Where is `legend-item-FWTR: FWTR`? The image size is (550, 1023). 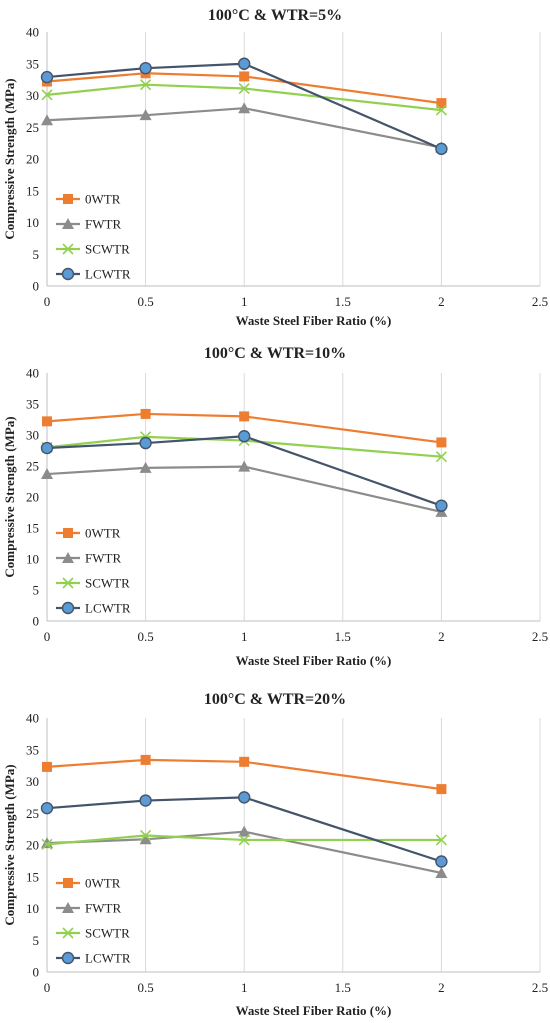
legend-item-FWTR: FWTR is located at coordinates (88, 224).